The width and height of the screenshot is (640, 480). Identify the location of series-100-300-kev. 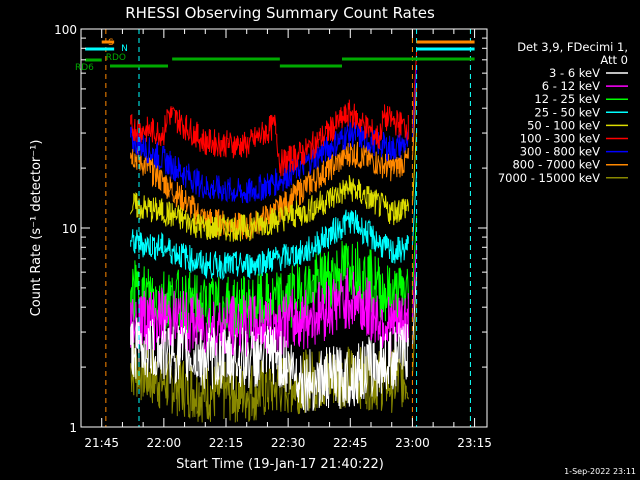
(269, 138).